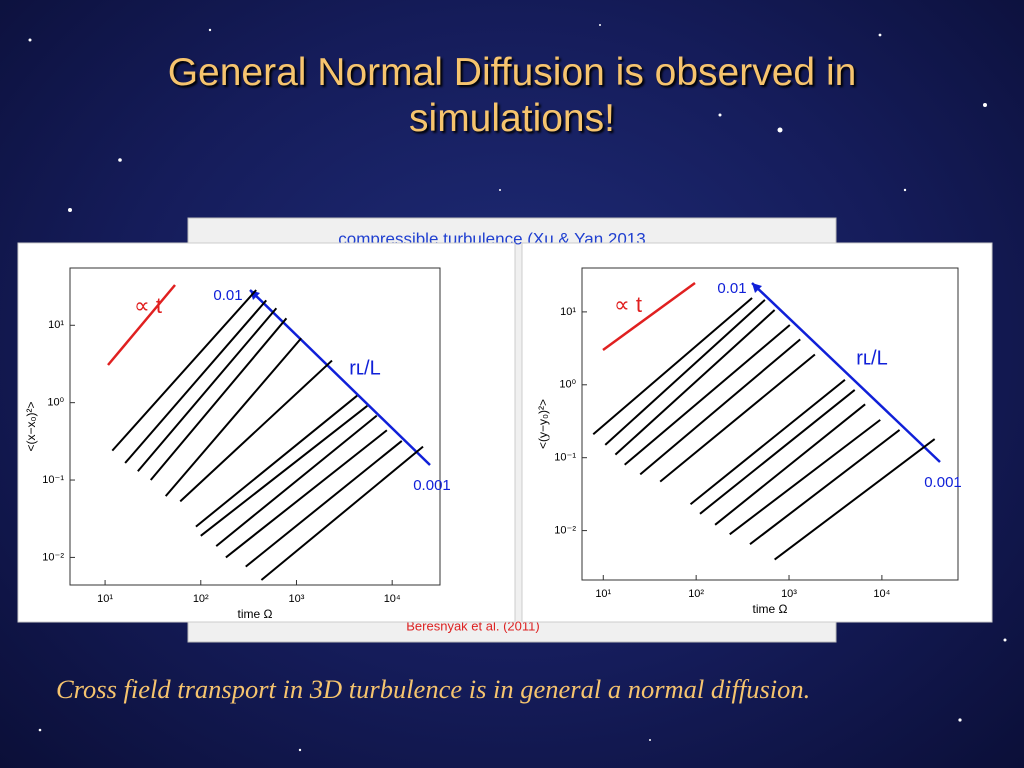  I want to click on y-axis-label: <(y−y₀)²>, so click(543, 424).